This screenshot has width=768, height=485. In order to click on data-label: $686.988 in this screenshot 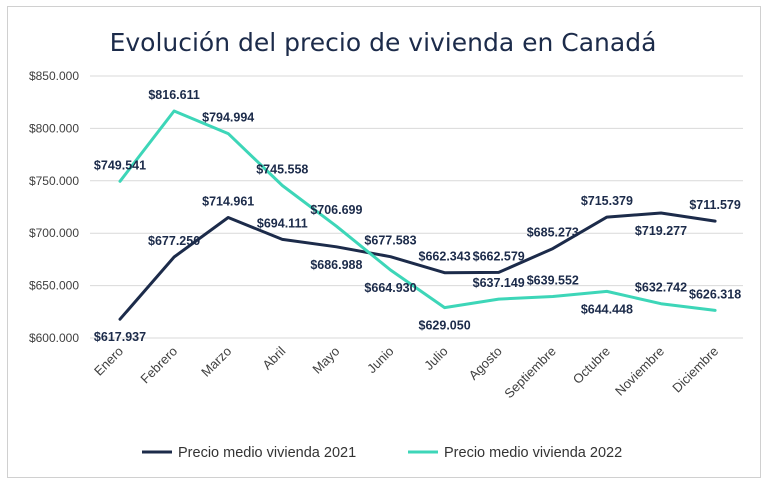, I will do `click(336, 265)`.